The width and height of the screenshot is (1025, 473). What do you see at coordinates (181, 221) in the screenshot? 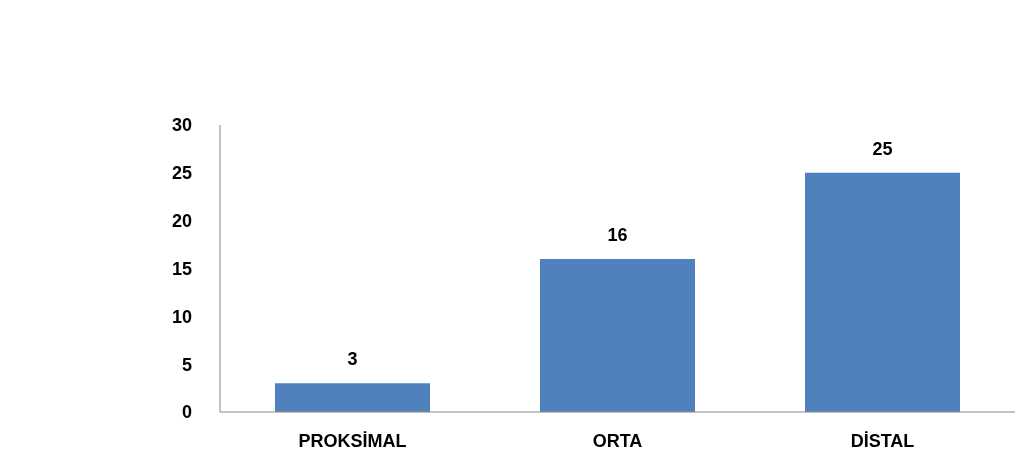
I see `y-tick-label: 20` at bounding box center [181, 221].